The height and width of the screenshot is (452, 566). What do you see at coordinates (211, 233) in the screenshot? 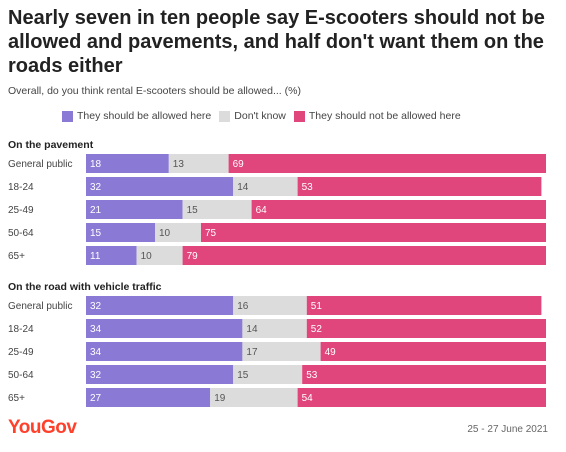
I see `data-label-not-allowed: 75` at bounding box center [211, 233].